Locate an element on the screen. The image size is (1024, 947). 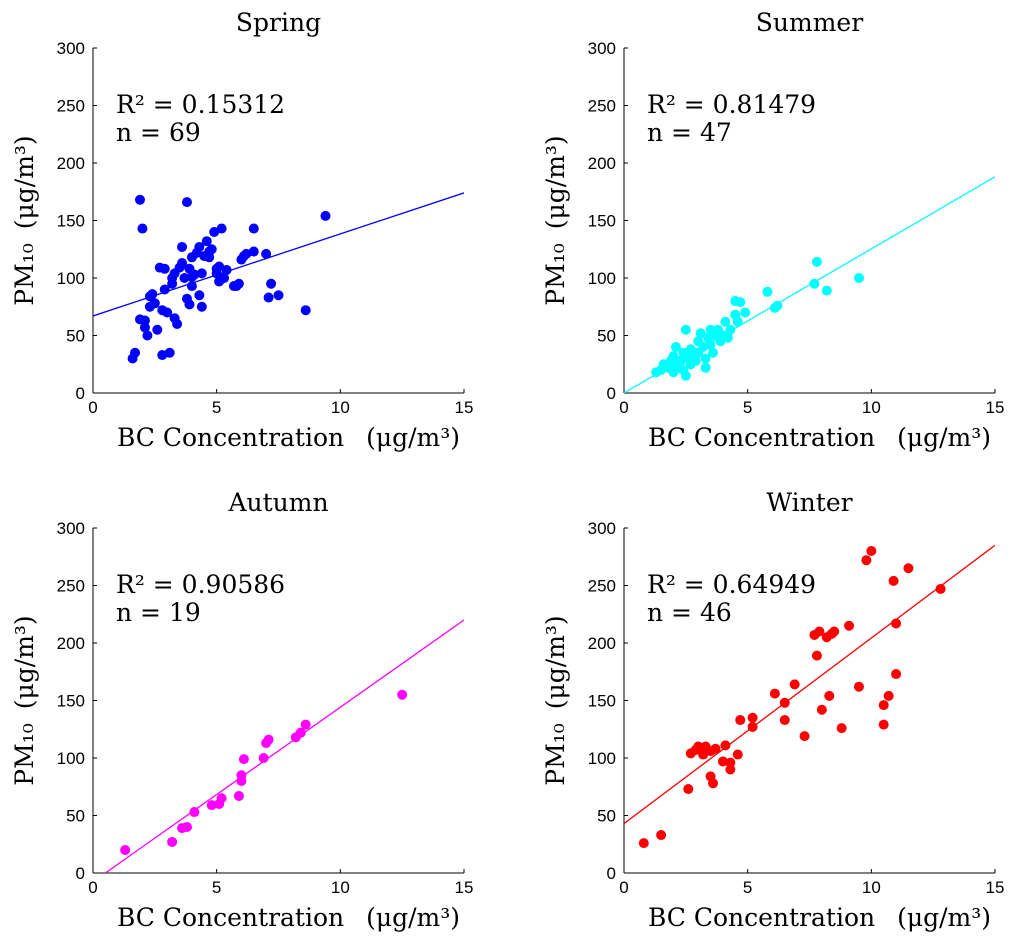
r-squared-label: R² = 0.64949 is located at coordinates (731, 584).